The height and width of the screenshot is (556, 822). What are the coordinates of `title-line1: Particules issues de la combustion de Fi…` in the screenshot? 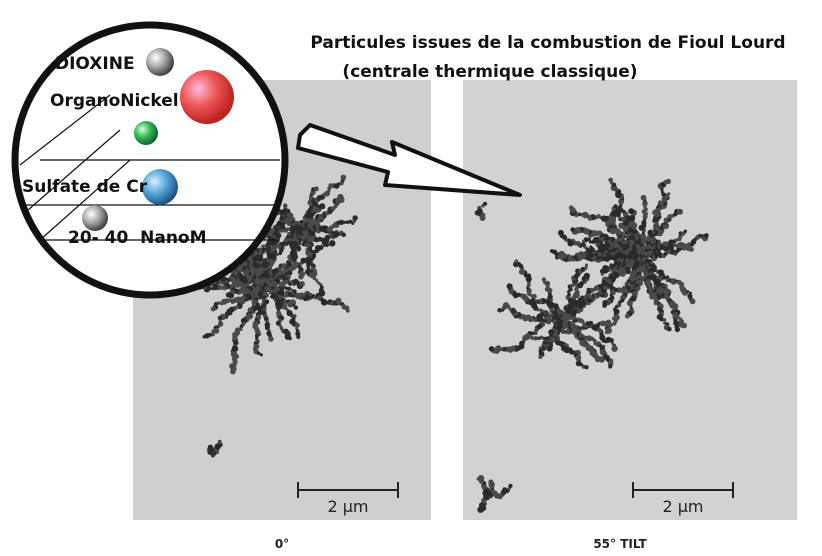 It's located at (547, 43).